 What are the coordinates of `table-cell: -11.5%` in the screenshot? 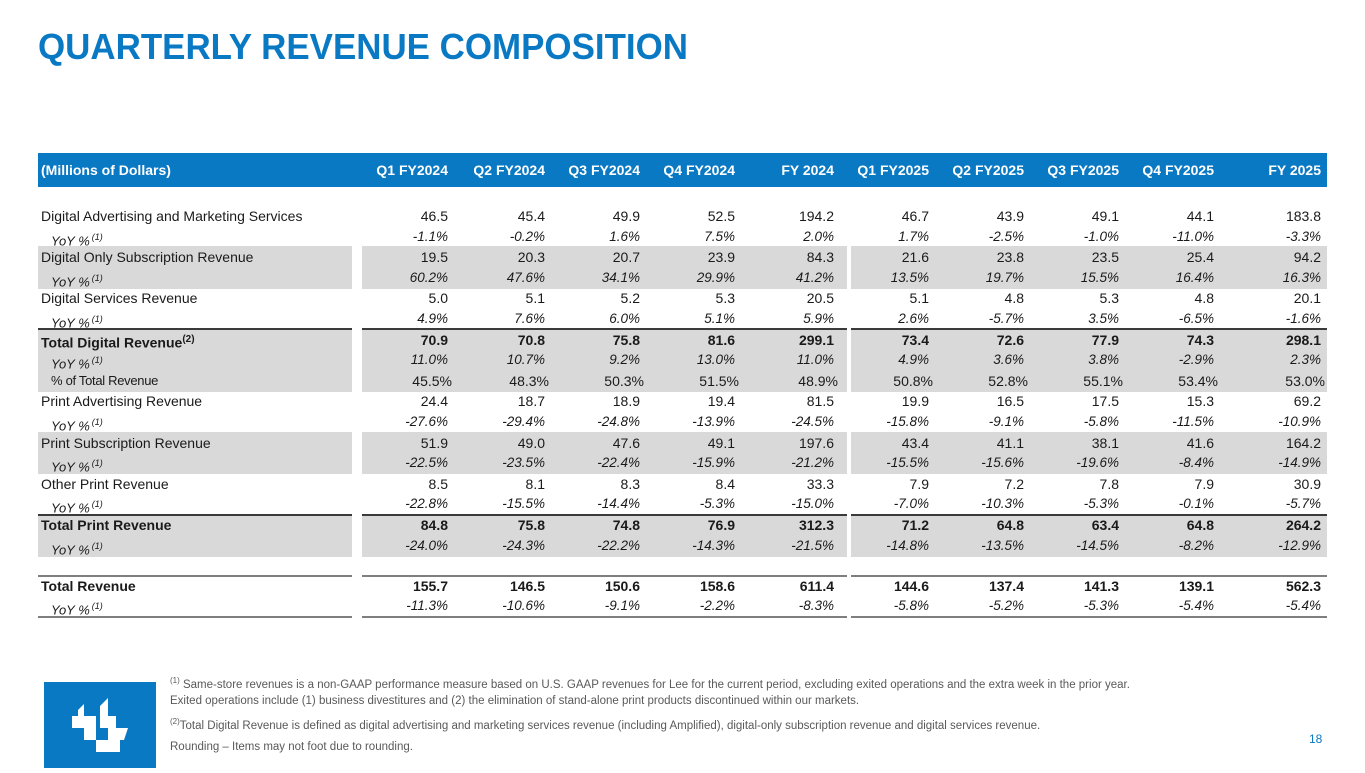 It's located at (1193, 421).